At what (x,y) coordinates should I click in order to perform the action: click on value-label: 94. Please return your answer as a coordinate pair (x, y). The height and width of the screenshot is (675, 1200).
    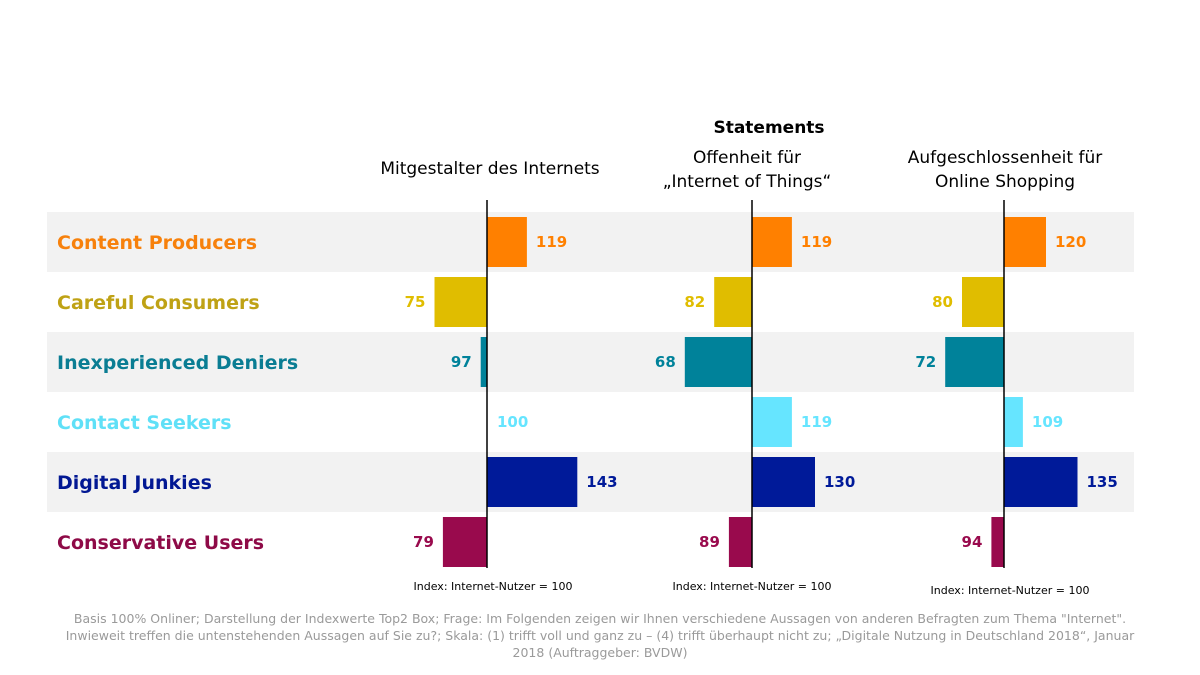
    Looking at the image, I should click on (972, 542).